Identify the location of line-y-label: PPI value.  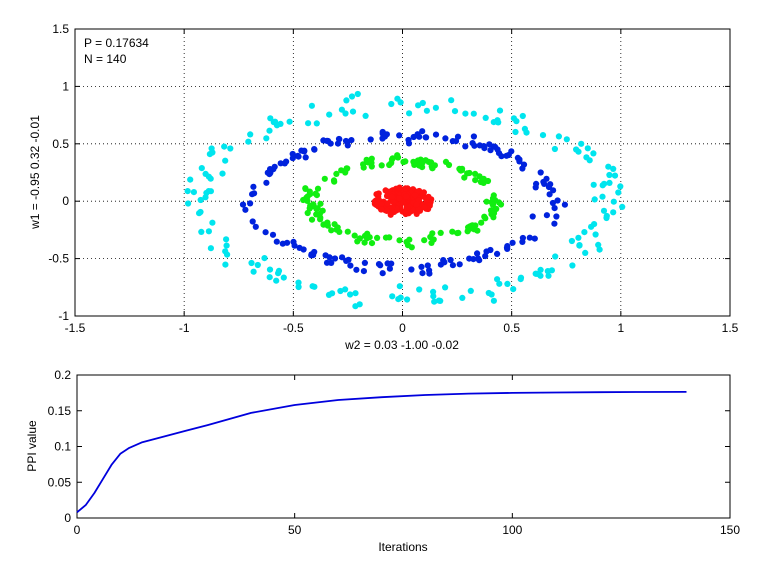
(32, 446).